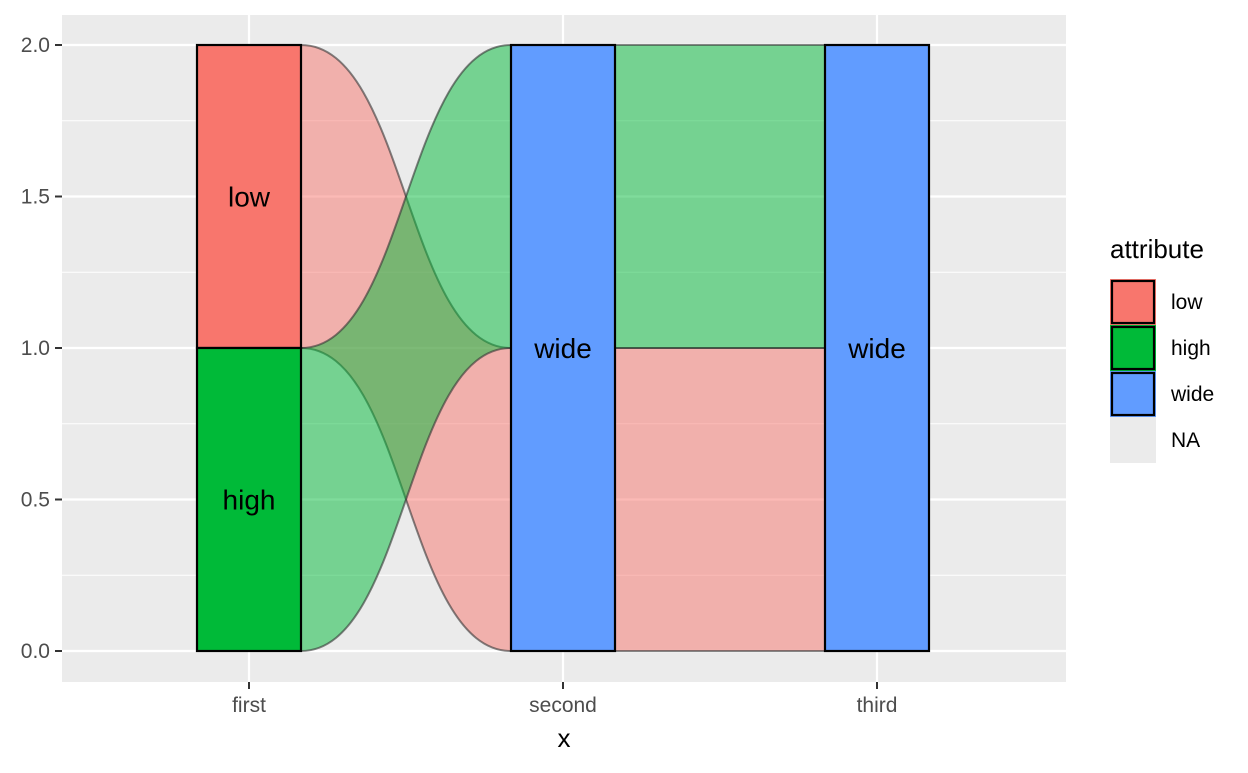 This screenshot has height=773, width=1248. Describe the element at coordinates (35, 45) in the screenshot. I see `y-tick-label: 2.0` at that location.